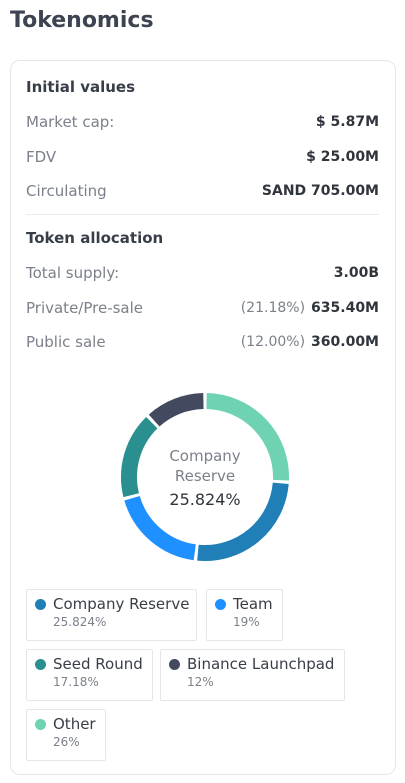 The height and width of the screenshot is (783, 405). Describe the element at coordinates (81, 87) in the screenshot. I see `initial-values-title: Initial values` at that location.